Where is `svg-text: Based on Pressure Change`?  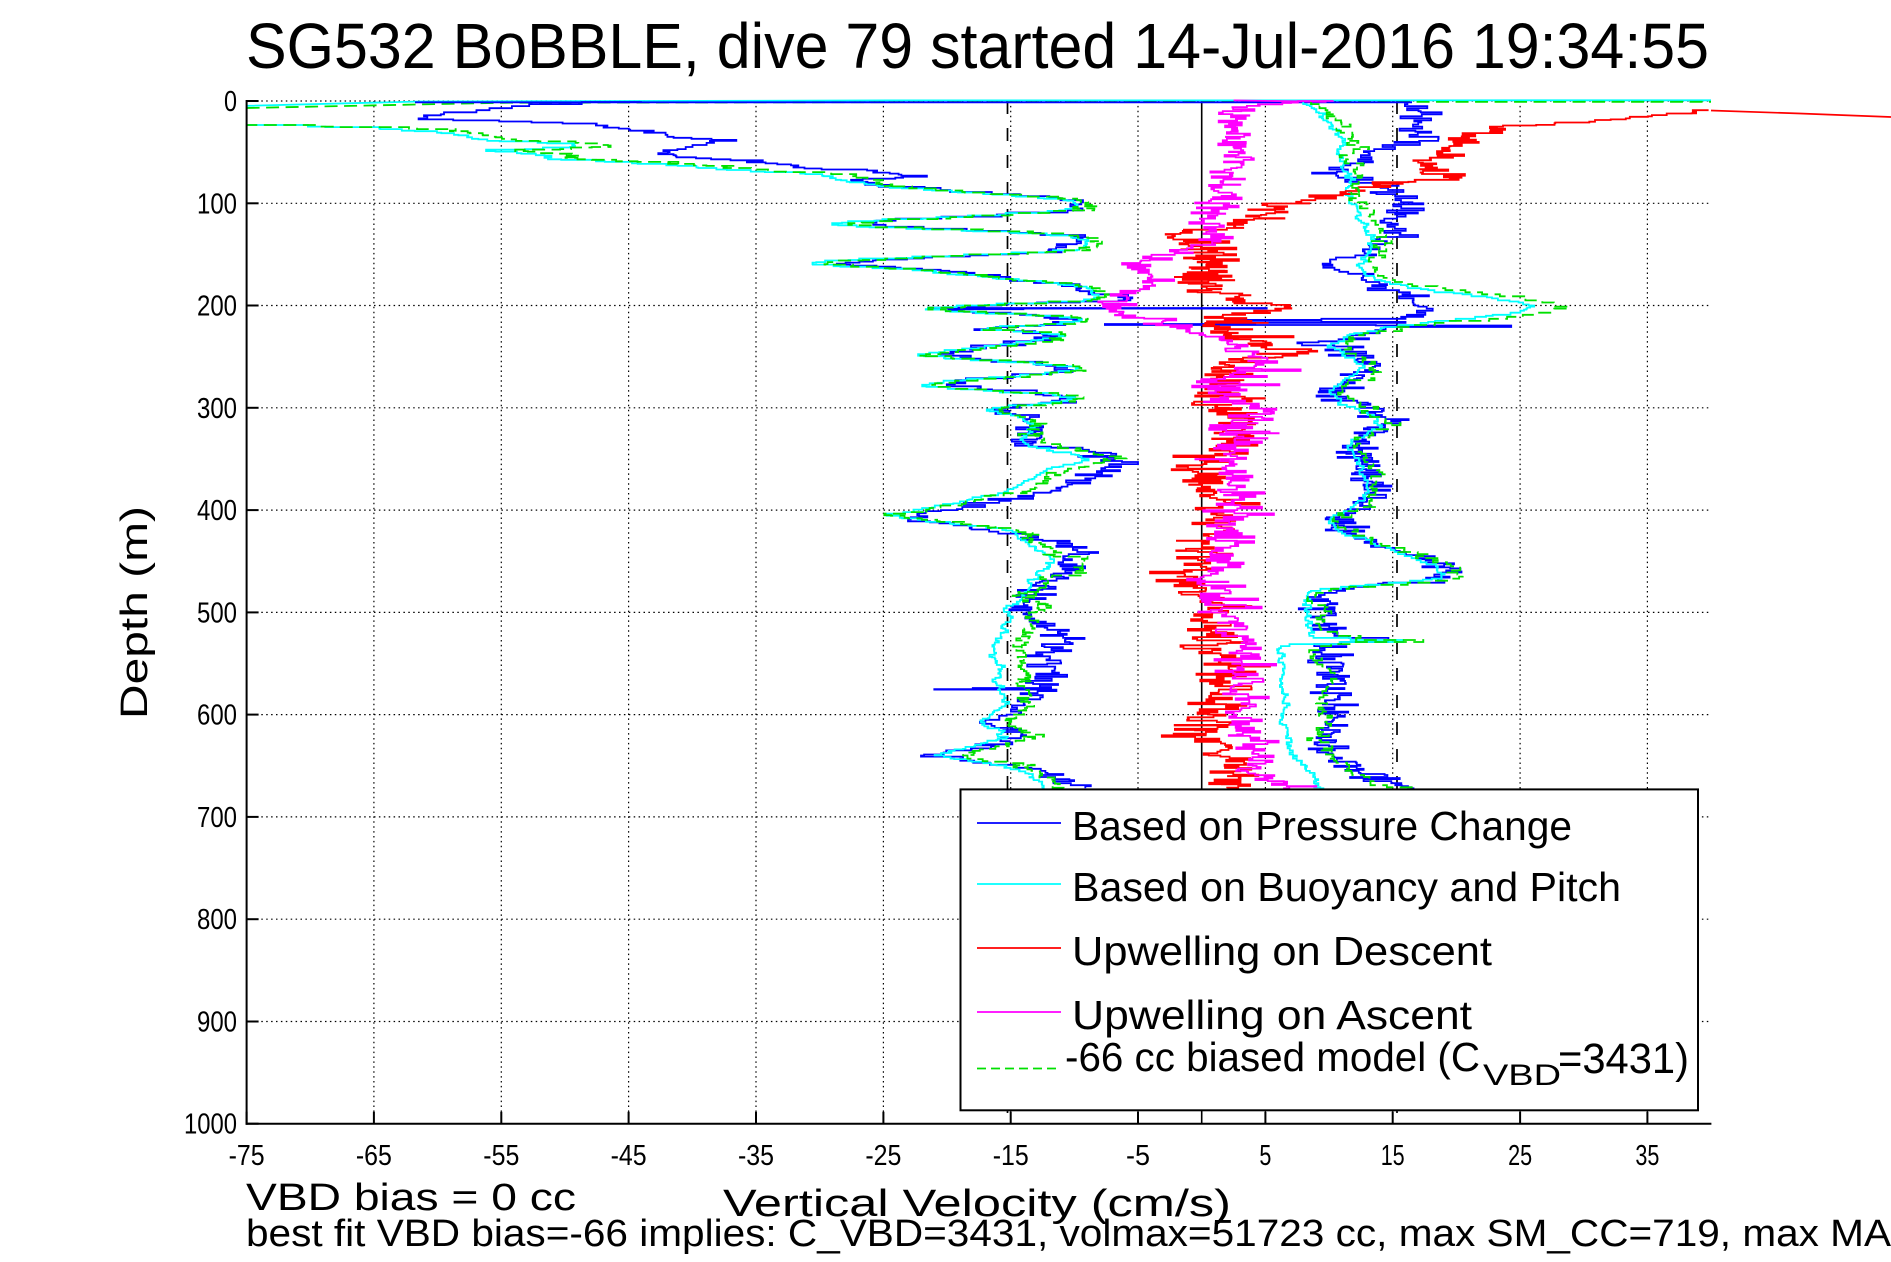
svg-text: Based on Pressure Change is located at coordinates (1322, 826).